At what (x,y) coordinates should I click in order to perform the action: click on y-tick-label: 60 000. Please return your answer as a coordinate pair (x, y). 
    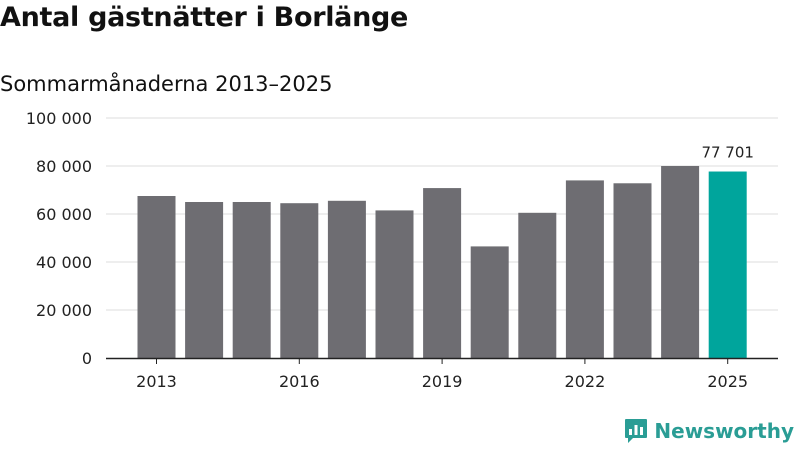
    Looking at the image, I should click on (64, 214).